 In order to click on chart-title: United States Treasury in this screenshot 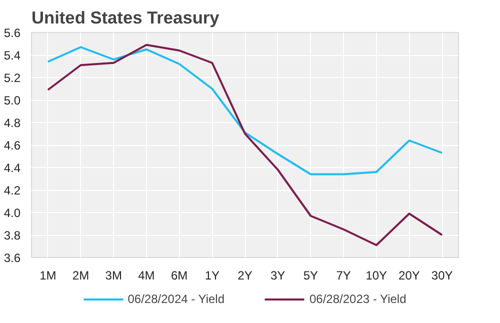, I will do `click(126, 18)`.